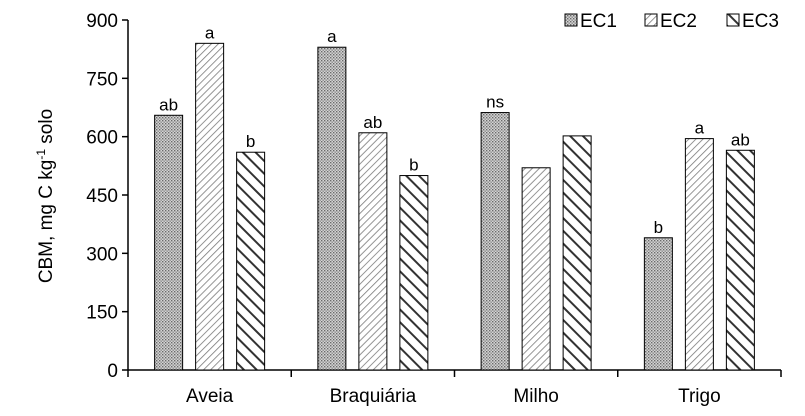  What do you see at coordinates (102, 196) in the screenshot?
I see `y-tick-label-3: 450` at bounding box center [102, 196].